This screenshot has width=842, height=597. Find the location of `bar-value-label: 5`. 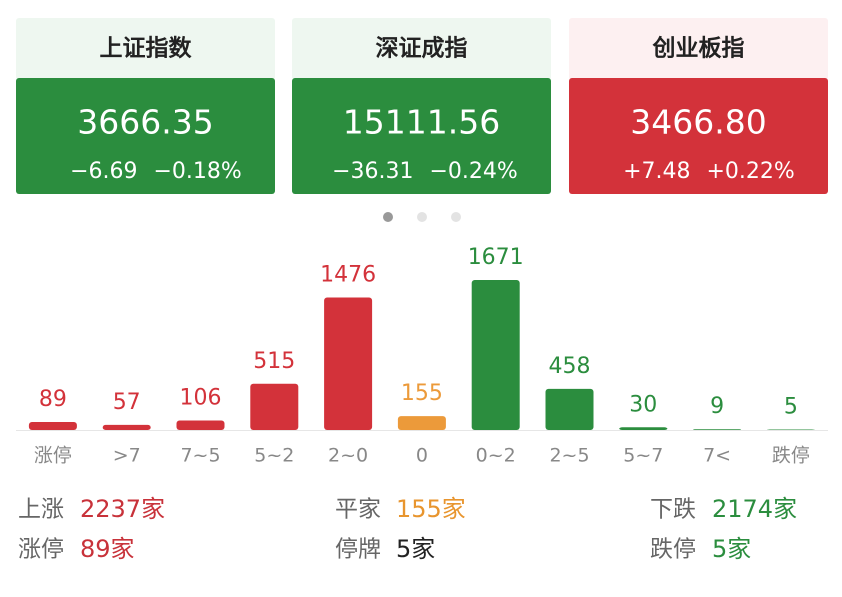

bar-value-label: 5 is located at coordinates (791, 407).